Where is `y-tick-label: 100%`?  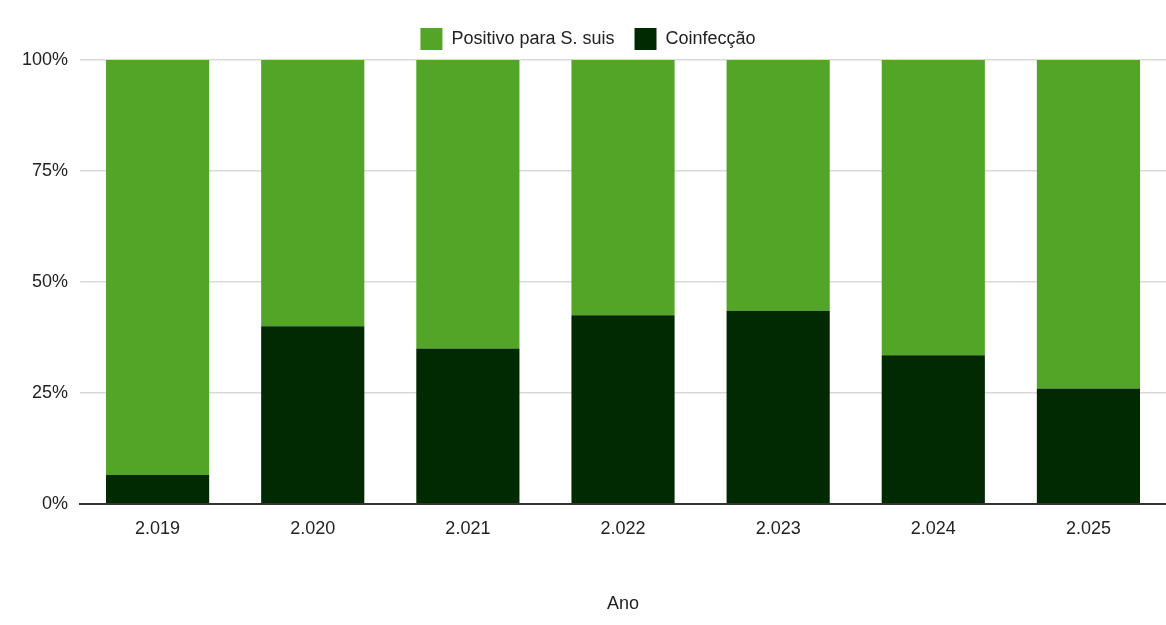 y-tick-label: 100% is located at coordinates (45, 58).